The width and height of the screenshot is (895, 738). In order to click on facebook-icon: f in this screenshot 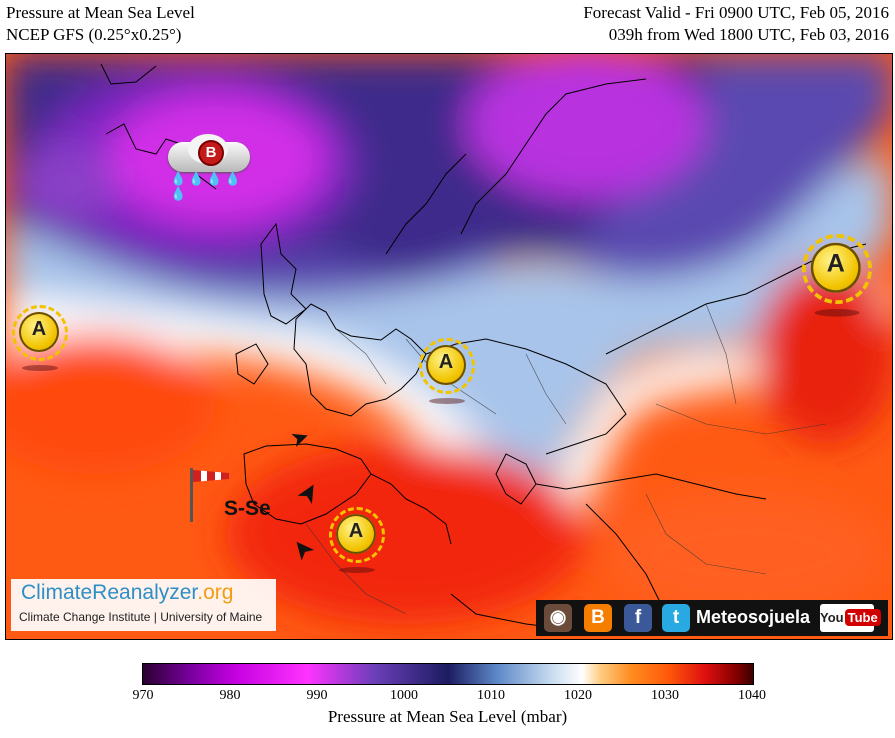, I will do `click(638, 618)`.